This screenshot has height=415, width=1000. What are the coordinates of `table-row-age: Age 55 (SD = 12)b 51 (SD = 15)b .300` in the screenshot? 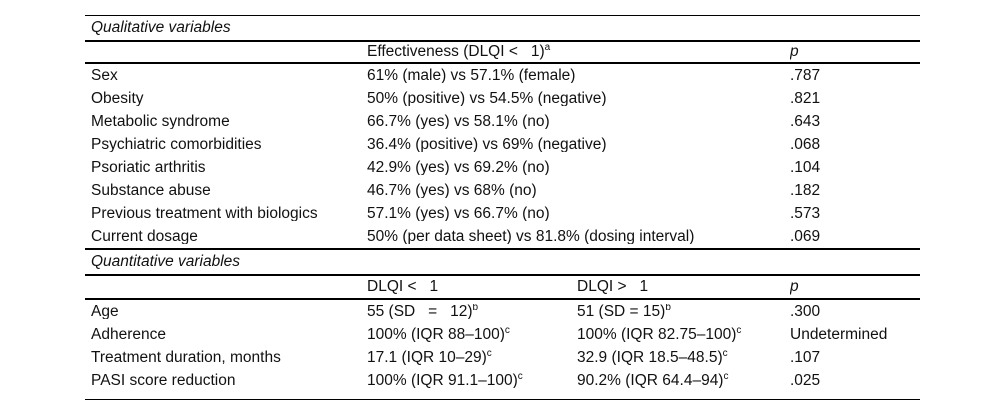 It's located at (502, 311).